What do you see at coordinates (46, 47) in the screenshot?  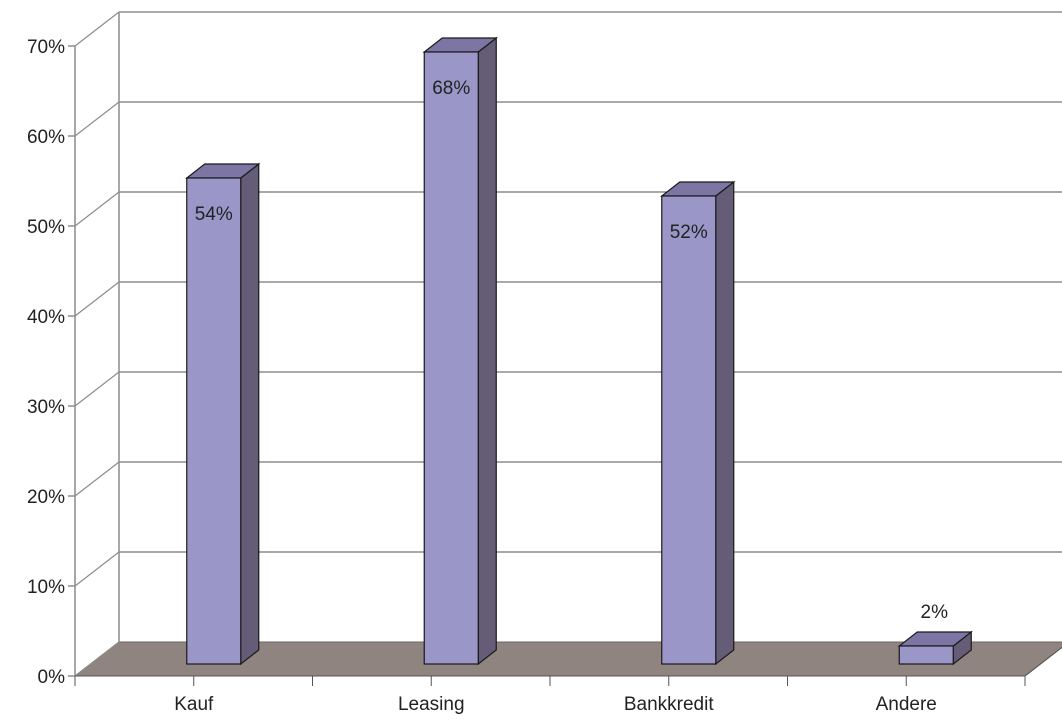 I see `y-tick-label: 70%` at bounding box center [46, 47].